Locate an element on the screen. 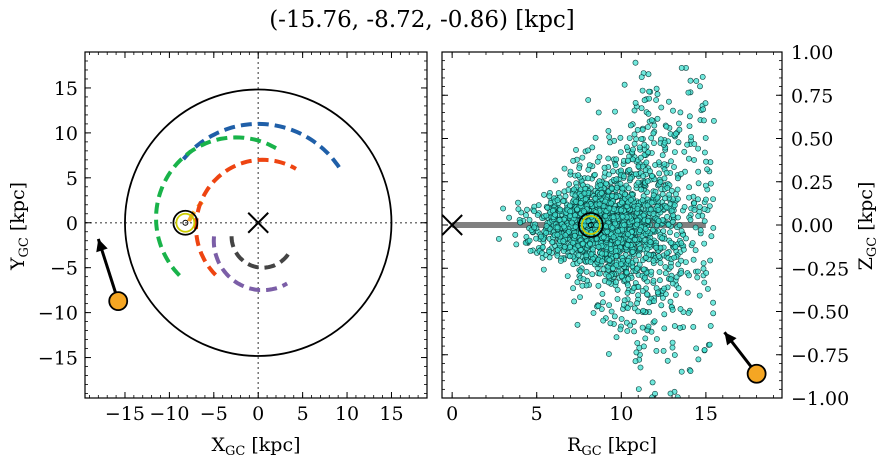 Image resolution: width=887 pixels, height=464 pixels. left-object-marker is located at coordinates (118, 301).